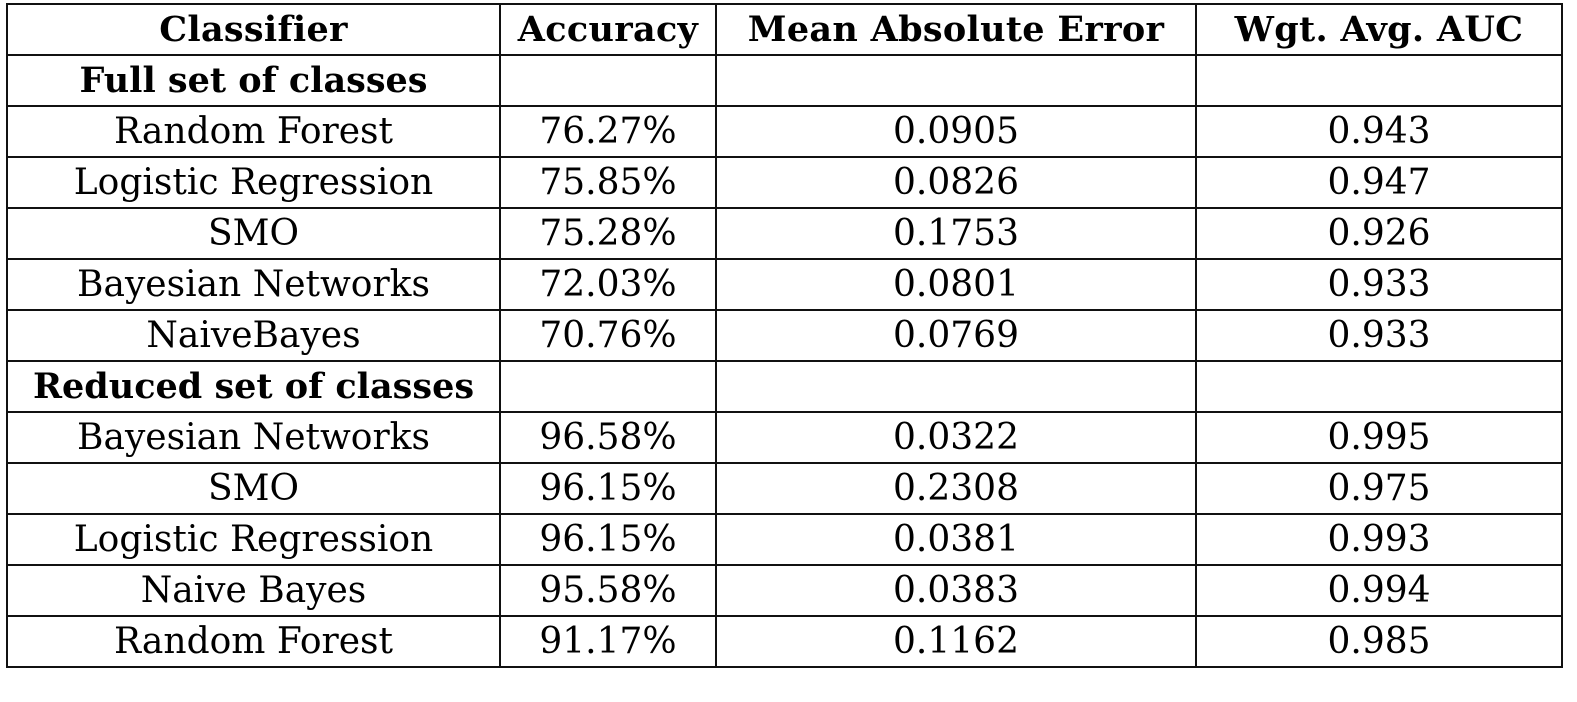 This screenshot has height=702, width=1577. Describe the element at coordinates (253, 29) in the screenshot. I see `header-classifier: Classifier` at that location.